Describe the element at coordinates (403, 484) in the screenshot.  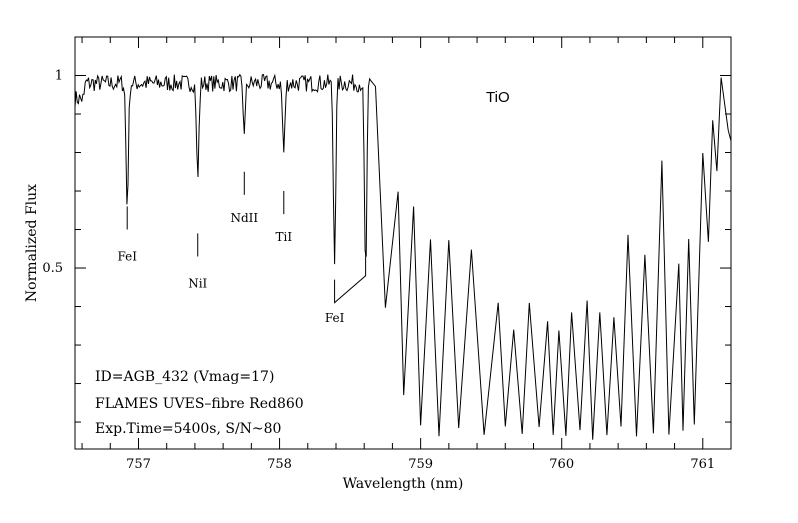
I see `x-axis-title: Wavelength (nm)` at that location.